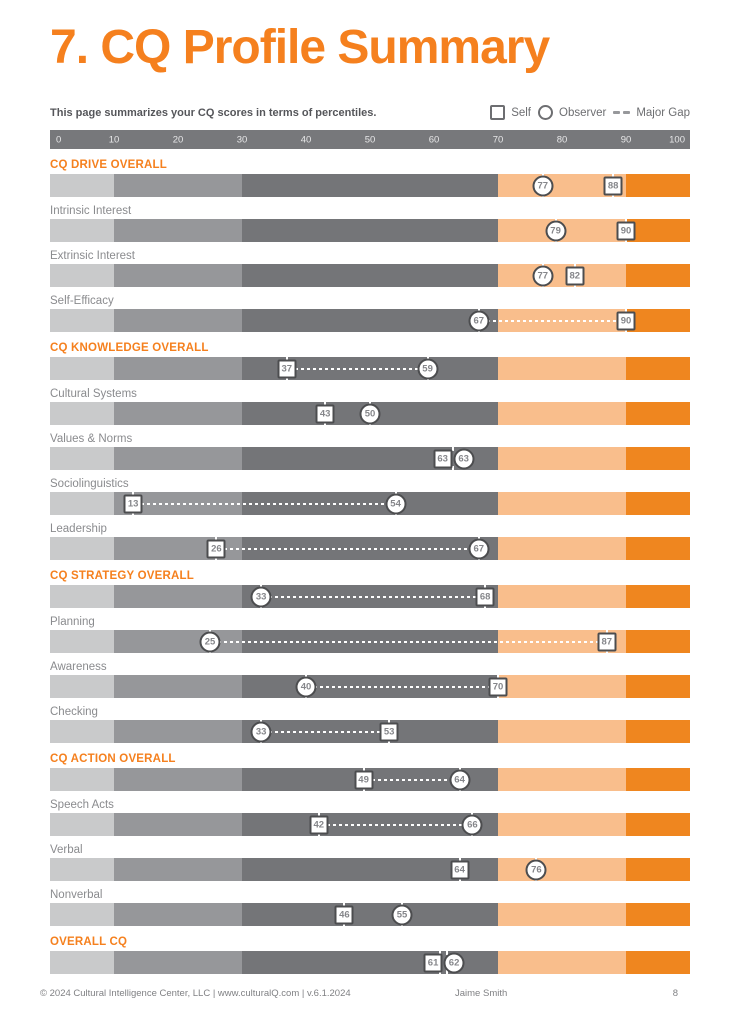 The width and height of the screenshot is (741, 1029). I want to click on legend-self: Self, so click(510, 112).